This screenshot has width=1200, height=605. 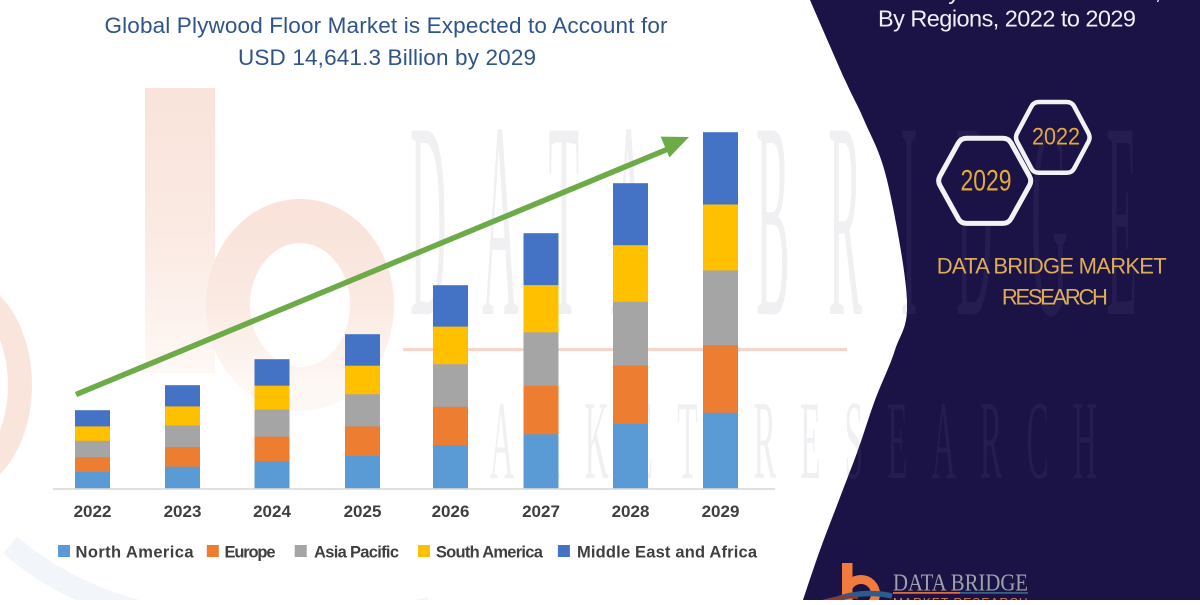 What do you see at coordinates (363, 511) in the screenshot?
I see `svg-text: 2025` at bounding box center [363, 511].